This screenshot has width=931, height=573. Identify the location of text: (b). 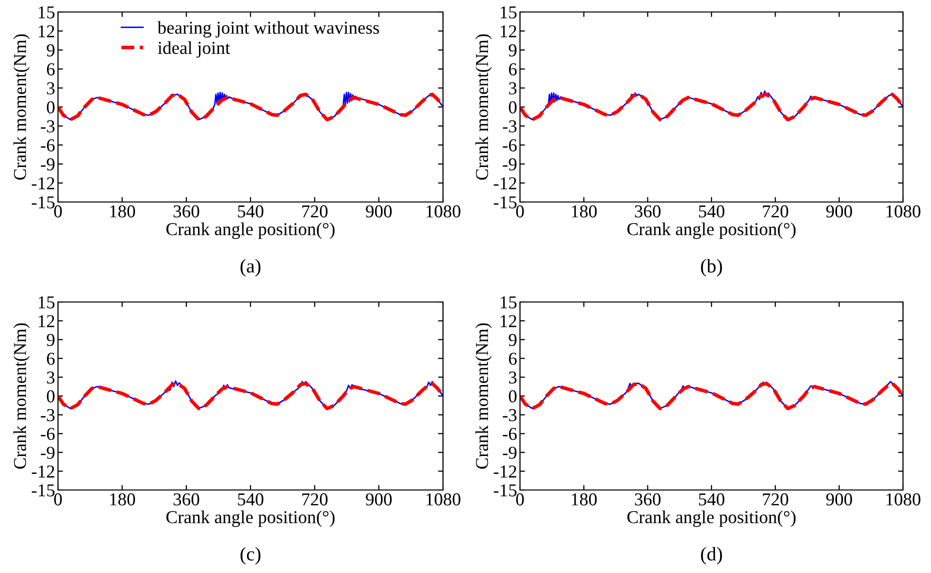
(711, 267).